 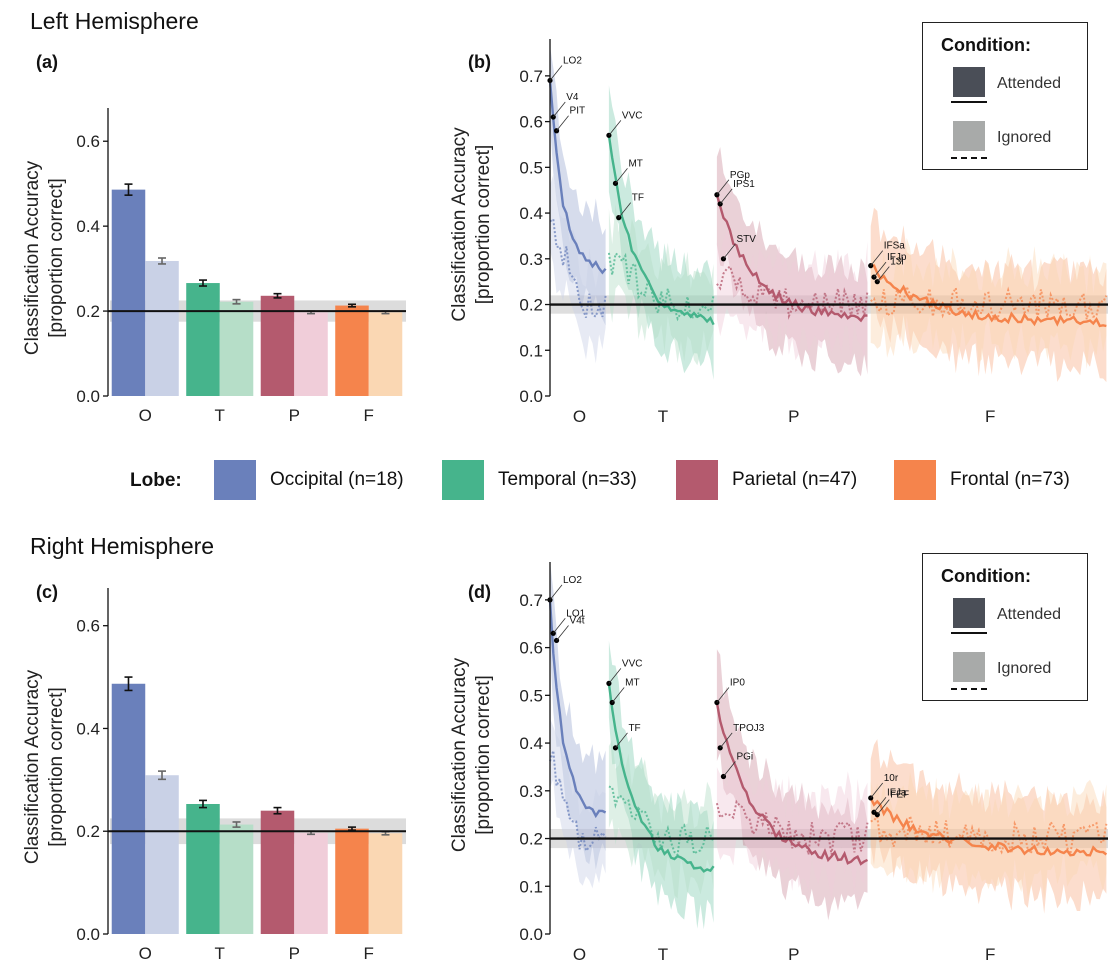 I want to click on region-label-TF: TF, so click(x=634, y=728).